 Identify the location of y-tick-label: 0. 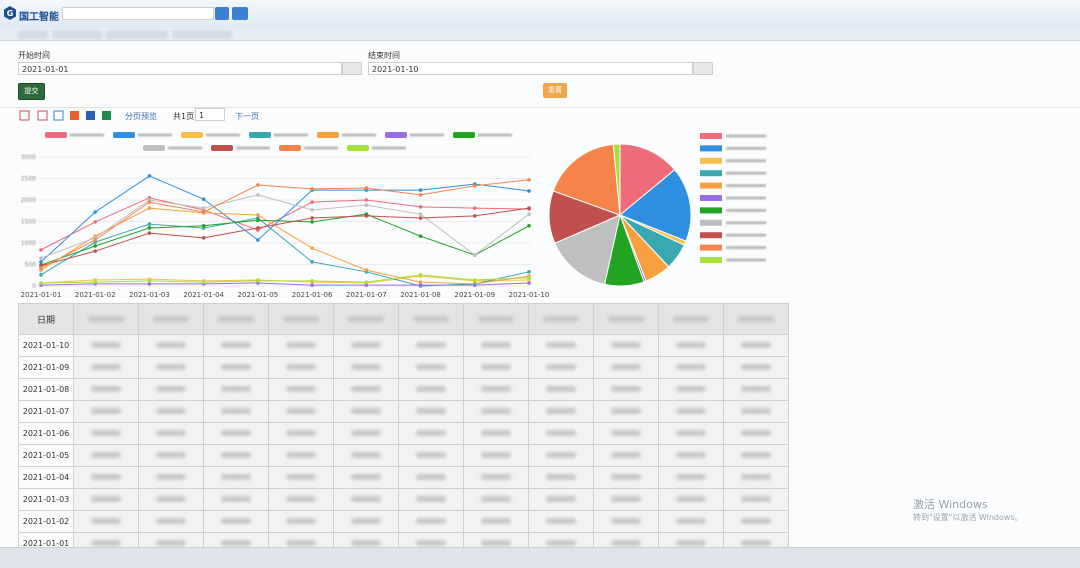
(34, 286).